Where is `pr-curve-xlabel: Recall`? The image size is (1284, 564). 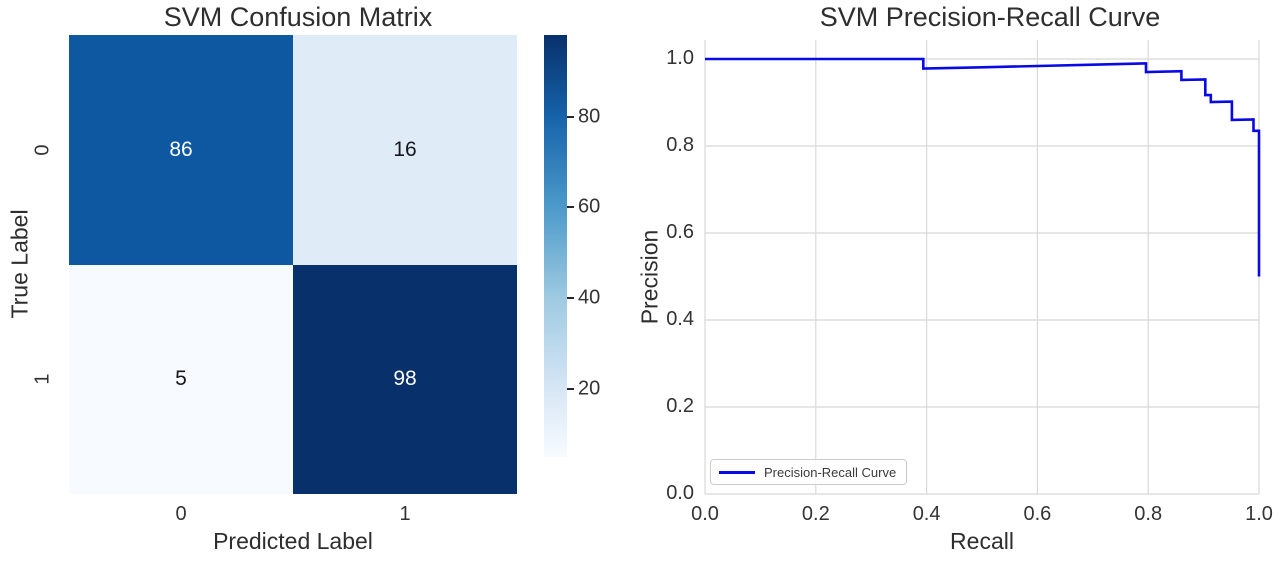
pr-curve-xlabel: Recall is located at coordinates (982, 541).